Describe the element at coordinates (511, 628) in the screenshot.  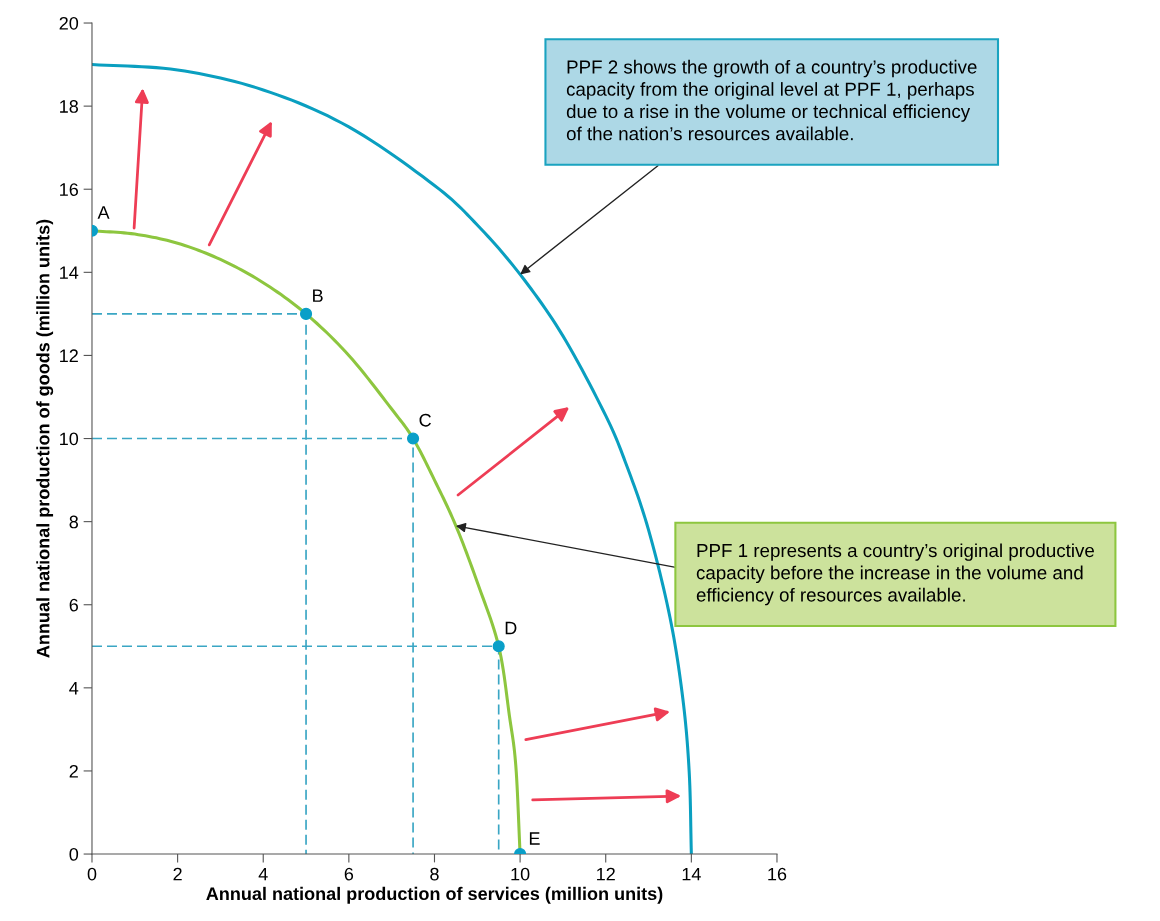
I see `annotation: D` at that location.